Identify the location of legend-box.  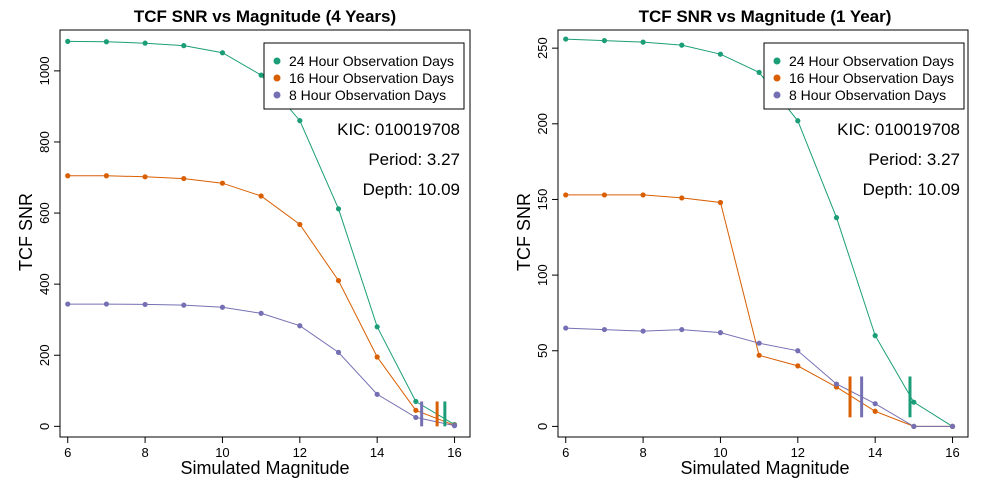
(364, 76).